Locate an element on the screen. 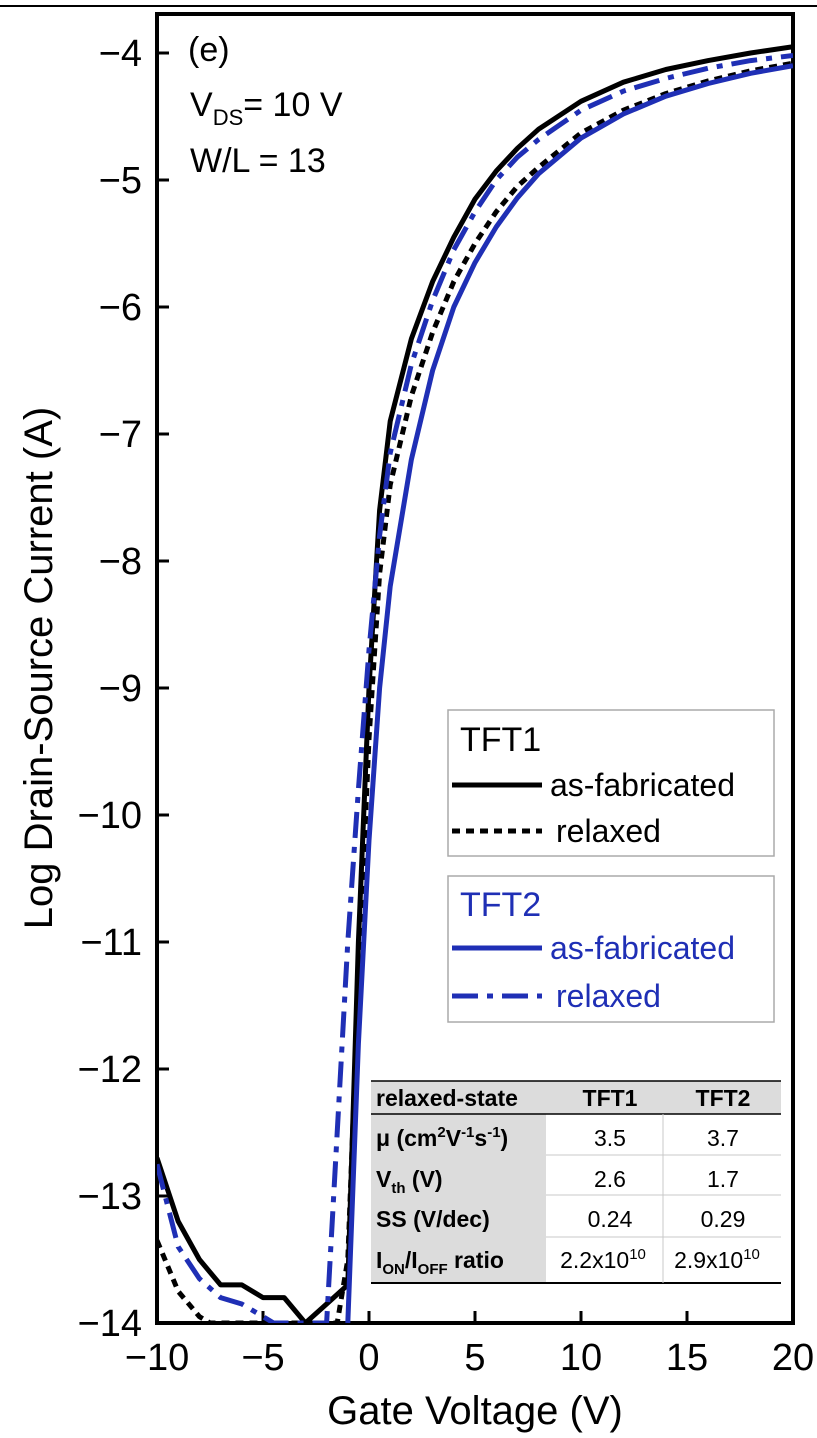  table-row-mobility-tft2: 3.7 is located at coordinates (723, 1138).